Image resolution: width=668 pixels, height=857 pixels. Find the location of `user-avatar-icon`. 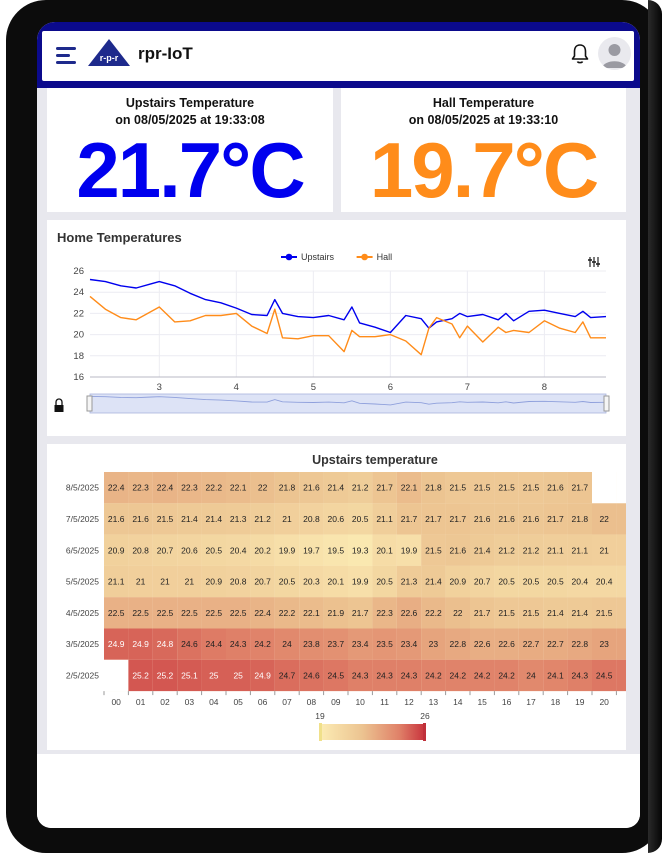

user-avatar-icon is located at coordinates (614, 53).